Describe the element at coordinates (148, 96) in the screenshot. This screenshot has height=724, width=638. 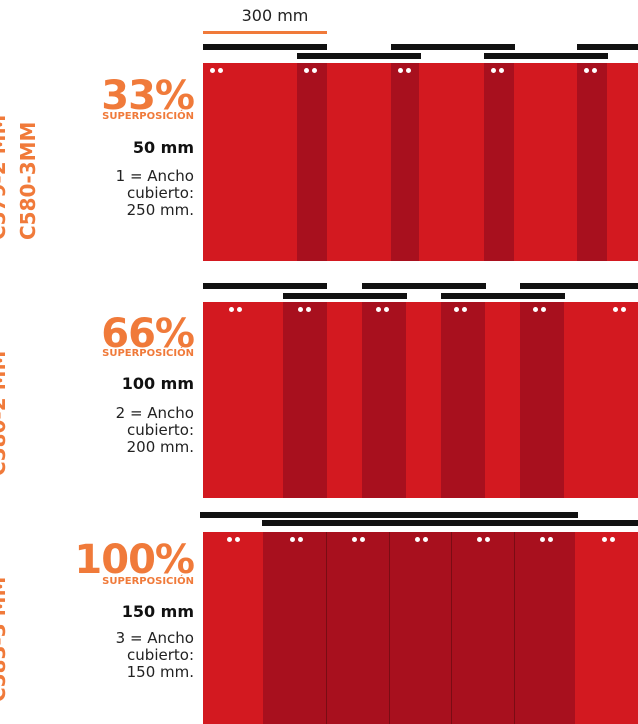
I see `section-1-percent: 33%` at that location.